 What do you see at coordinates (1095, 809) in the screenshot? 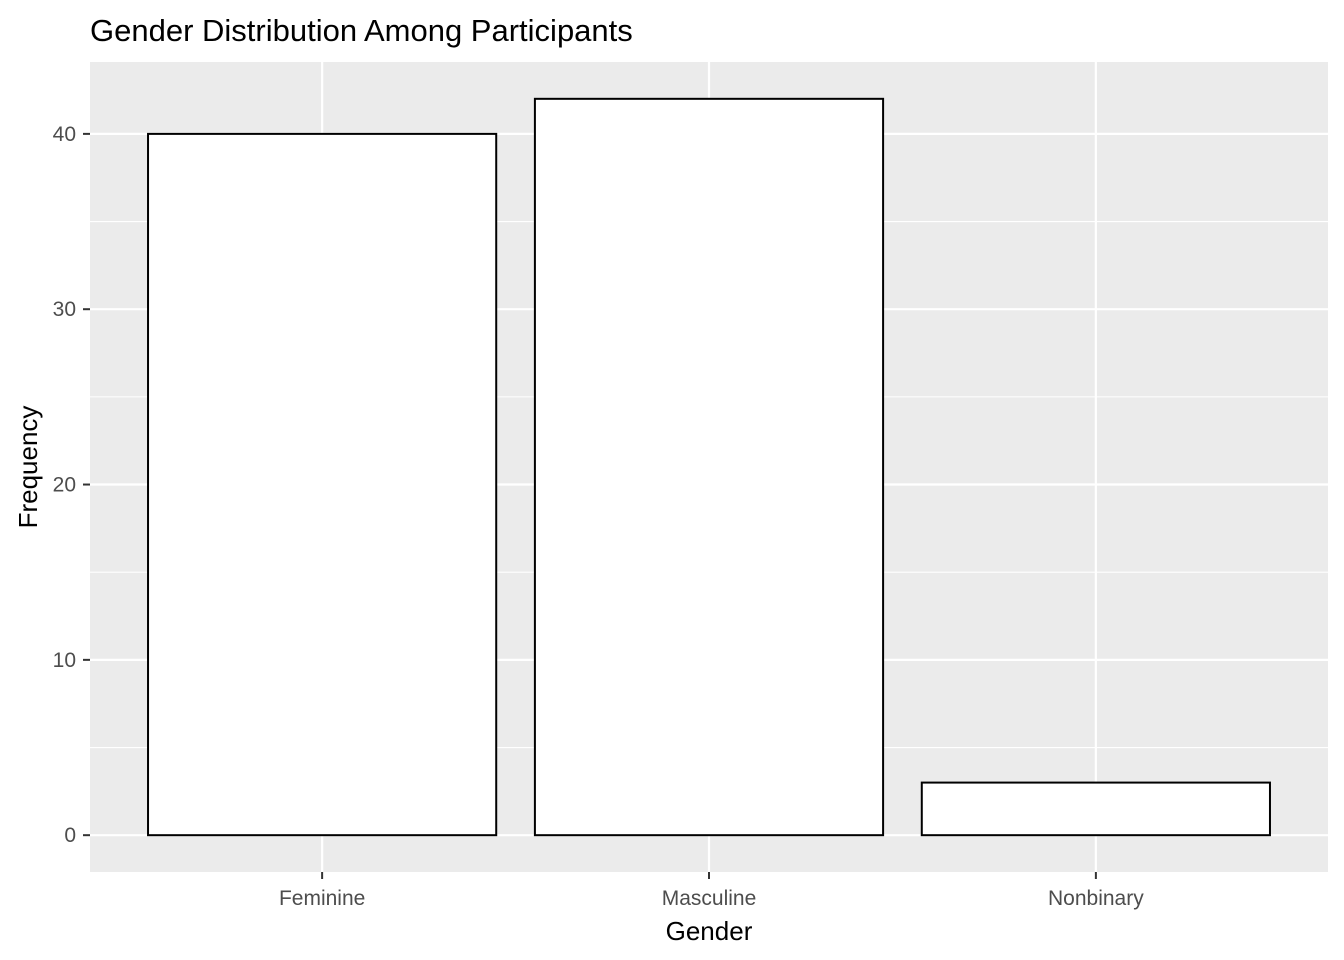
I see `bar-nonbinary` at bounding box center [1095, 809].